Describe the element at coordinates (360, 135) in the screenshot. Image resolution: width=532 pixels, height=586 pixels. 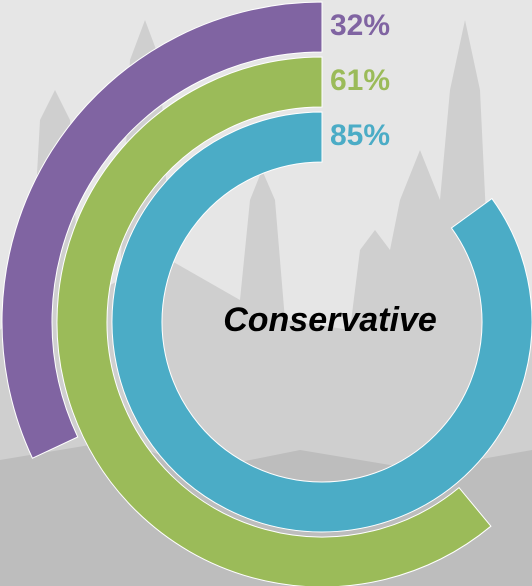
I see `value-label: 85%` at that location.